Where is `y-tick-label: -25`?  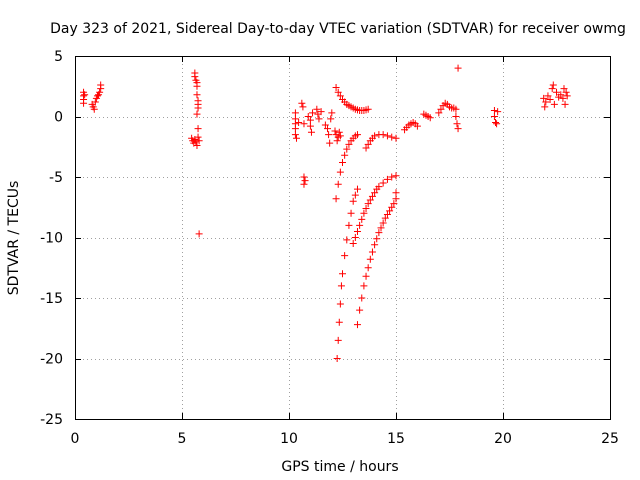 y-tick-label: -25 is located at coordinates (51, 420).